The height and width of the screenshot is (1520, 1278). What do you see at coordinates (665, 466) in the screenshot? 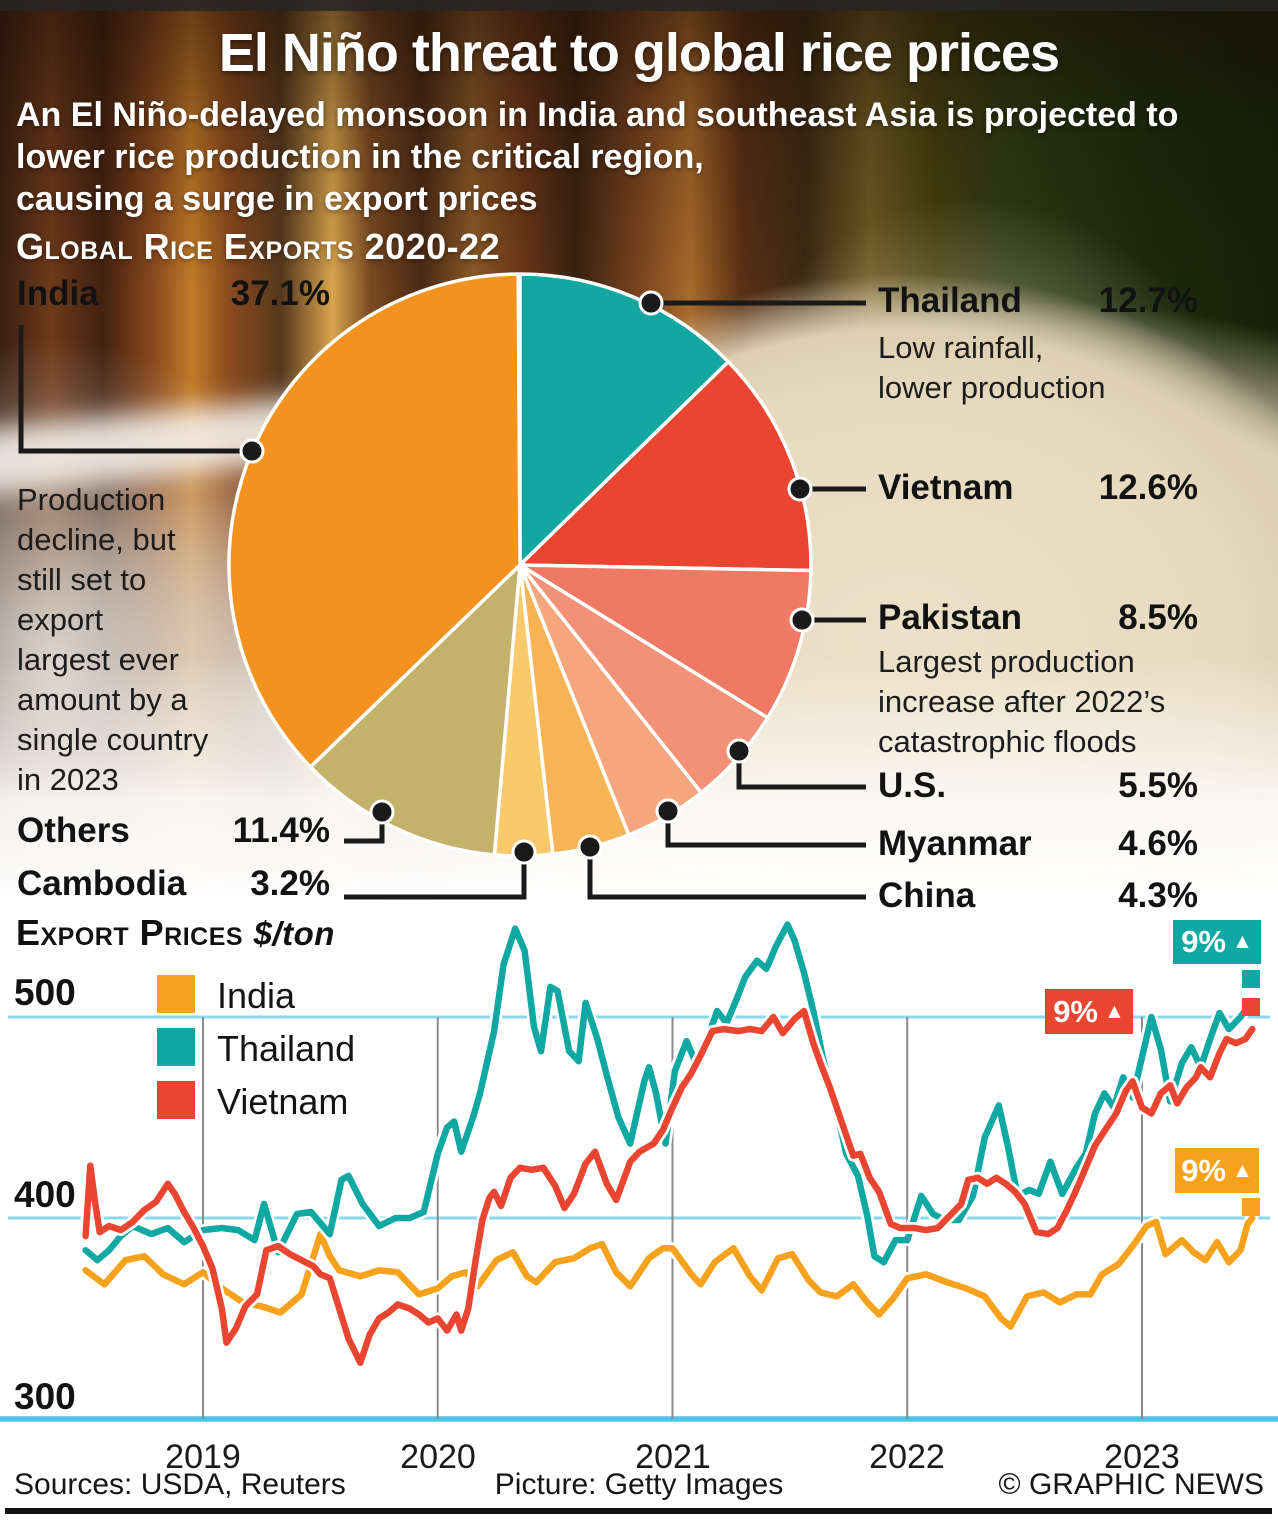
I see `pie-slice-vietnam` at bounding box center [665, 466].